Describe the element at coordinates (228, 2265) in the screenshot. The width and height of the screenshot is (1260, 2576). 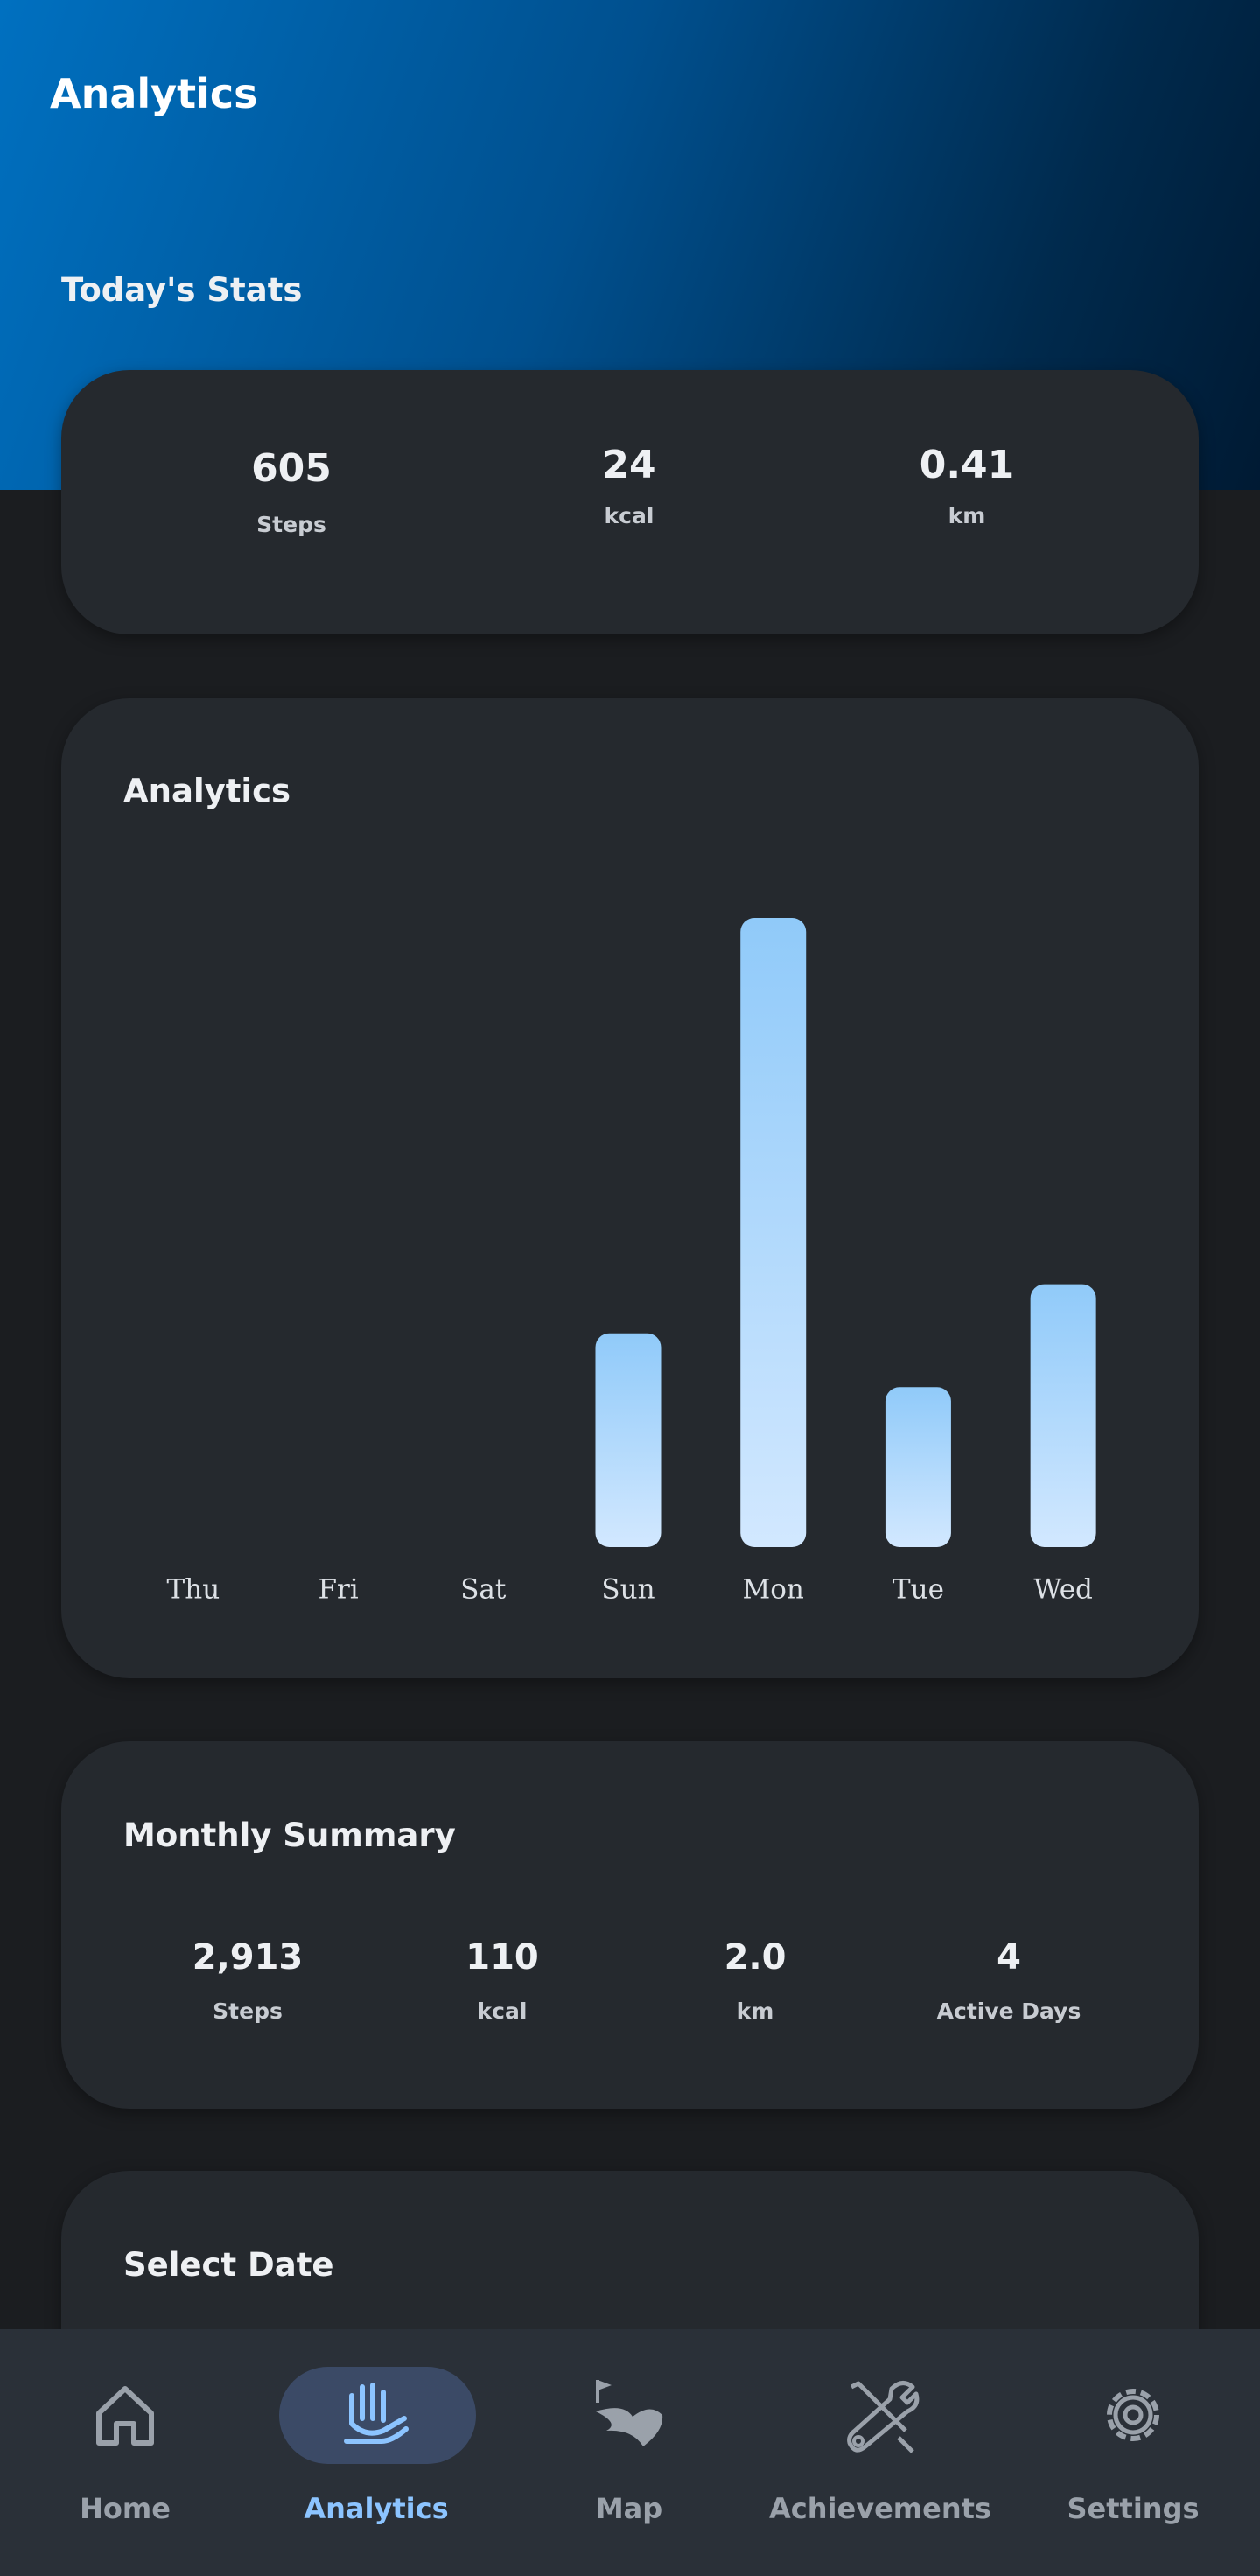
I see `section-title: Select Date` at that location.